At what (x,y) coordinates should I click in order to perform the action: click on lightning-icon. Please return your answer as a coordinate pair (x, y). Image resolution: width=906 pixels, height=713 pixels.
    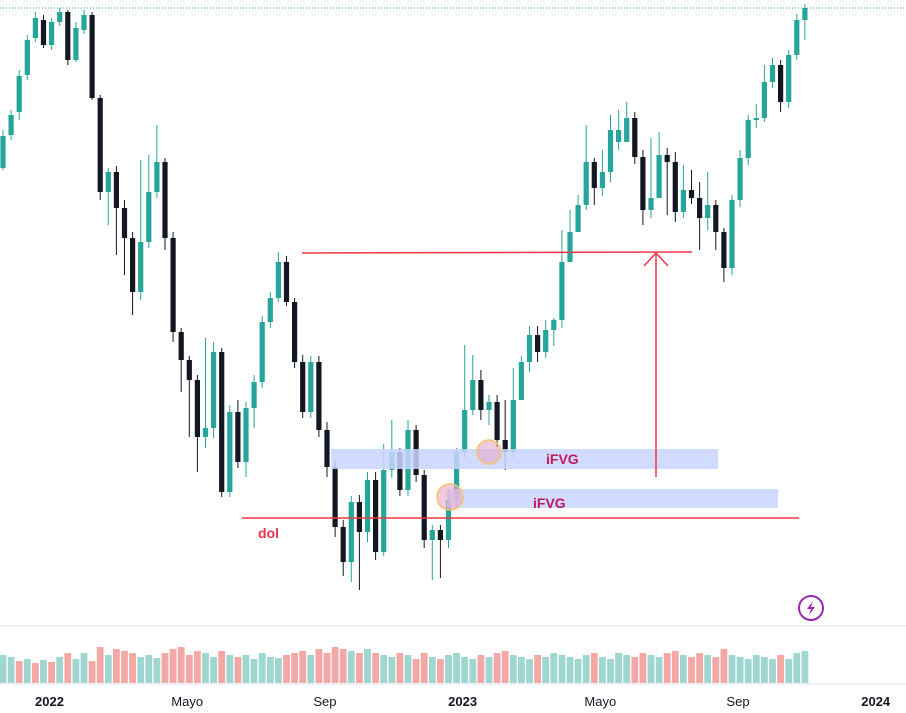
    Looking at the image, I should click on (811, 608).